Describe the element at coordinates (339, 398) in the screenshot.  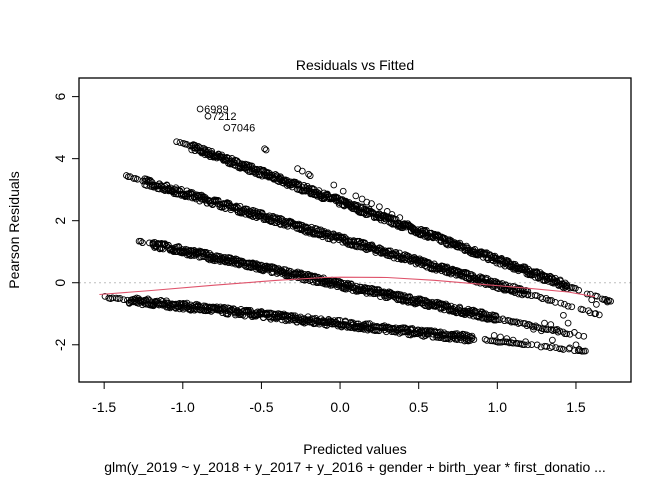
I see `x-axis: -1.5 -1.0 -0.5 0.0 0.5 1.0 1.5` at that location.